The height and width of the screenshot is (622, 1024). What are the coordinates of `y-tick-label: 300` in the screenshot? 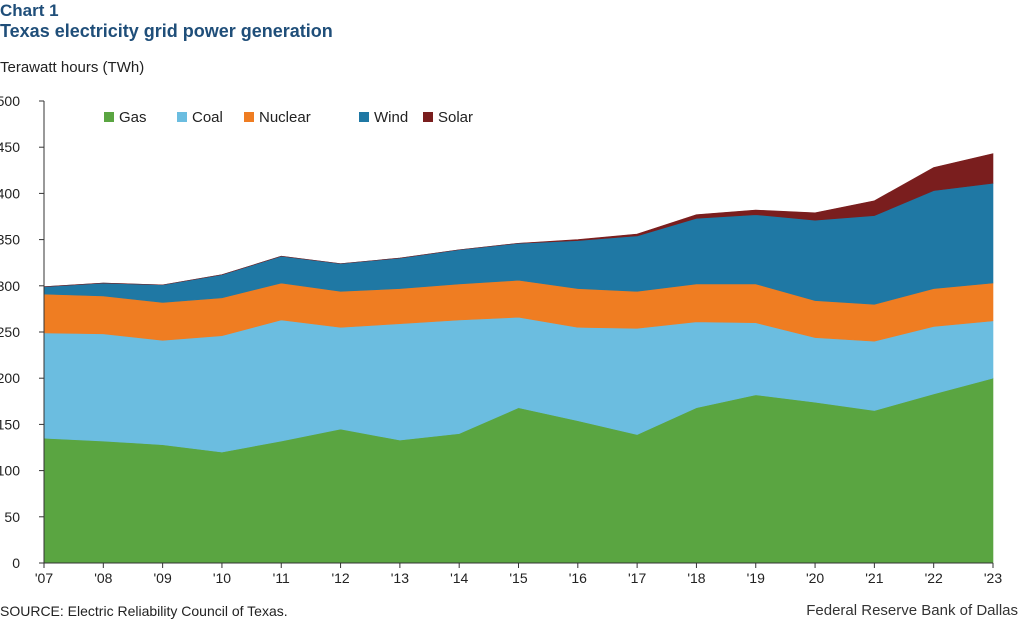 It's located at (10, 286).